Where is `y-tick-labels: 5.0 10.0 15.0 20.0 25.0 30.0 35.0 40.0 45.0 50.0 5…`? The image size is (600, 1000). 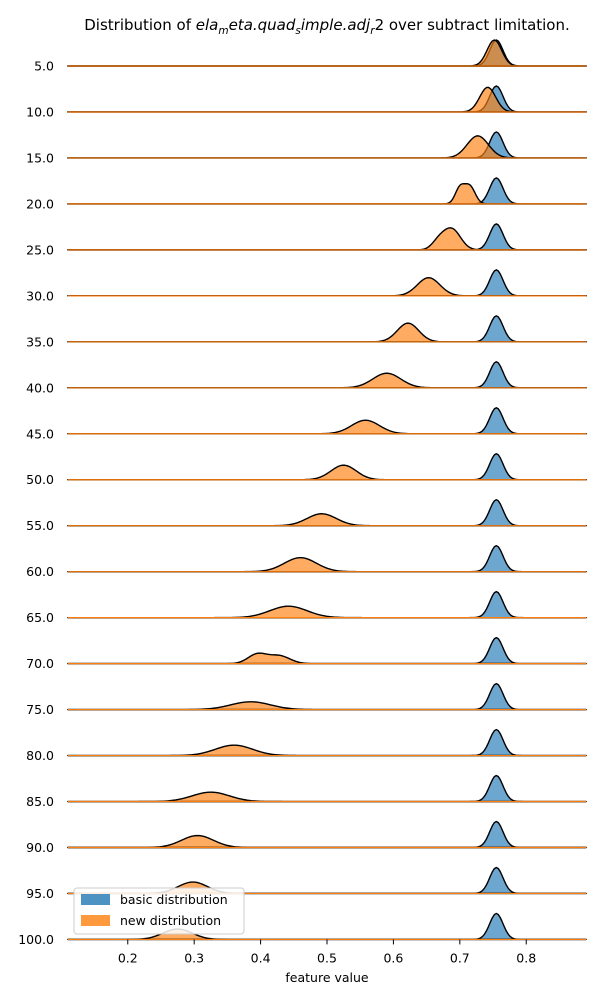
y-tick-labels: 5.0 10.0 15.0 20.0 25.0 30.0 35.0 40.0 45.0 50.0 5… is located at coordinates (36, 503).